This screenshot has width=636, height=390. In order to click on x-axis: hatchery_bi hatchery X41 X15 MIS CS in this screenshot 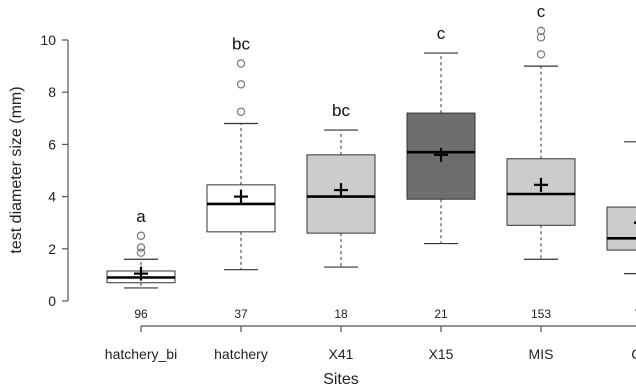, I will do `click(370, 343)`.